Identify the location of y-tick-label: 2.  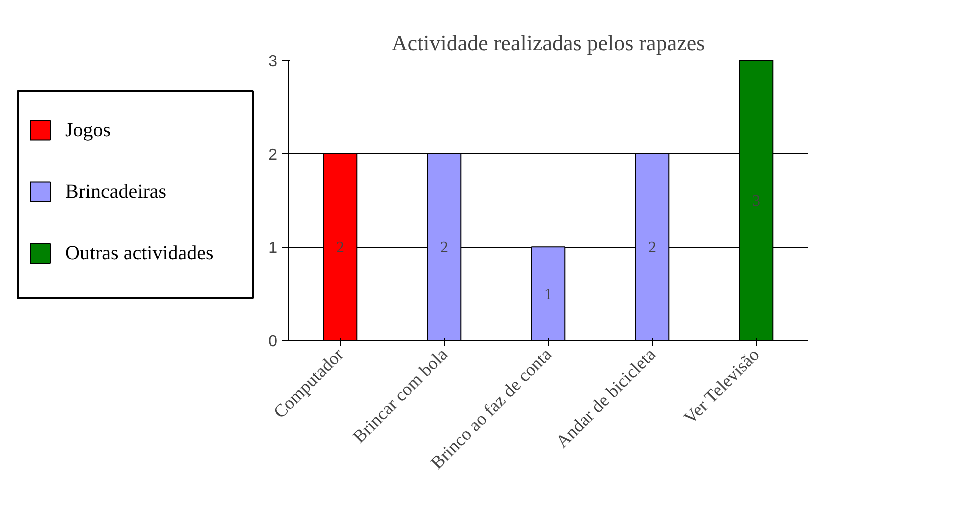
(273, 155).